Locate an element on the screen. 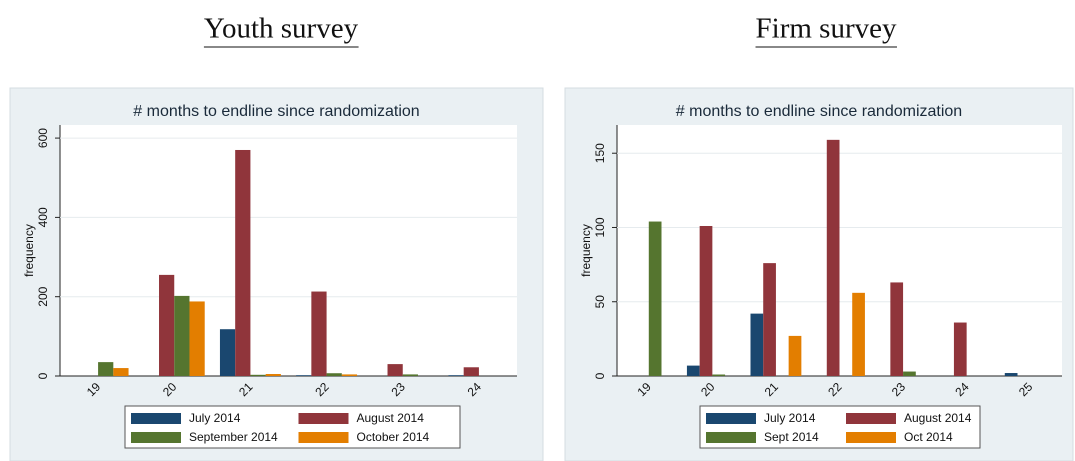 The width and height of the screenshot is (1075, 461). legend-label: Oct 2014 is located at coordinates (928, 437).